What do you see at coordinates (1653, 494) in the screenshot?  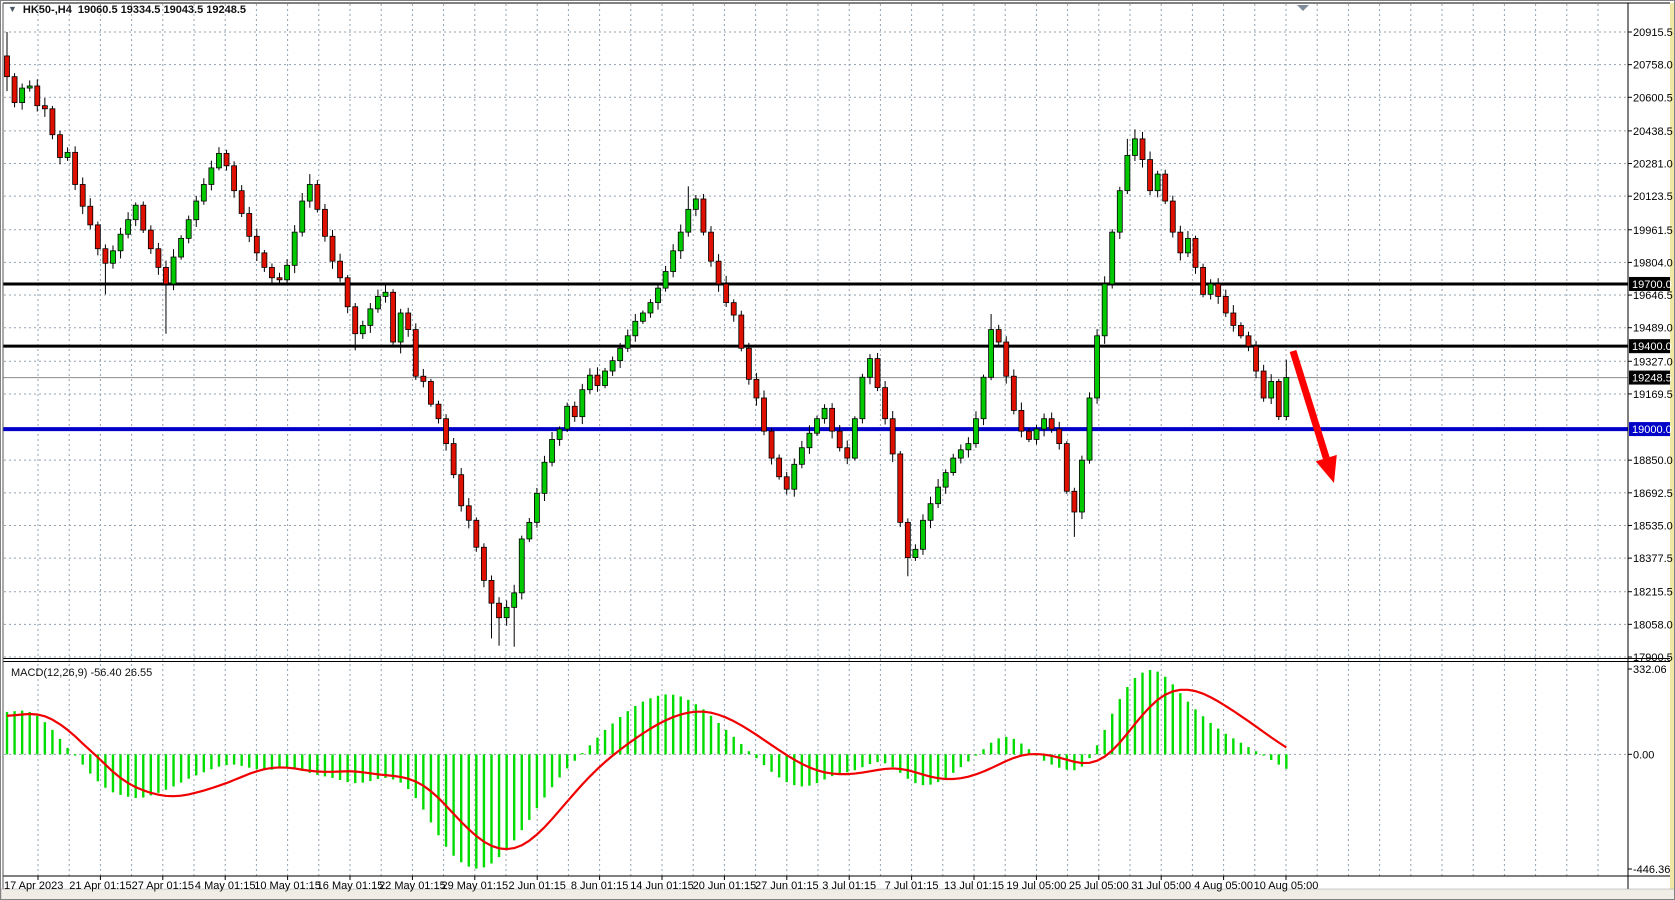 I see `price-tick-label: 18692.5` at bounding box center [1653, 494].